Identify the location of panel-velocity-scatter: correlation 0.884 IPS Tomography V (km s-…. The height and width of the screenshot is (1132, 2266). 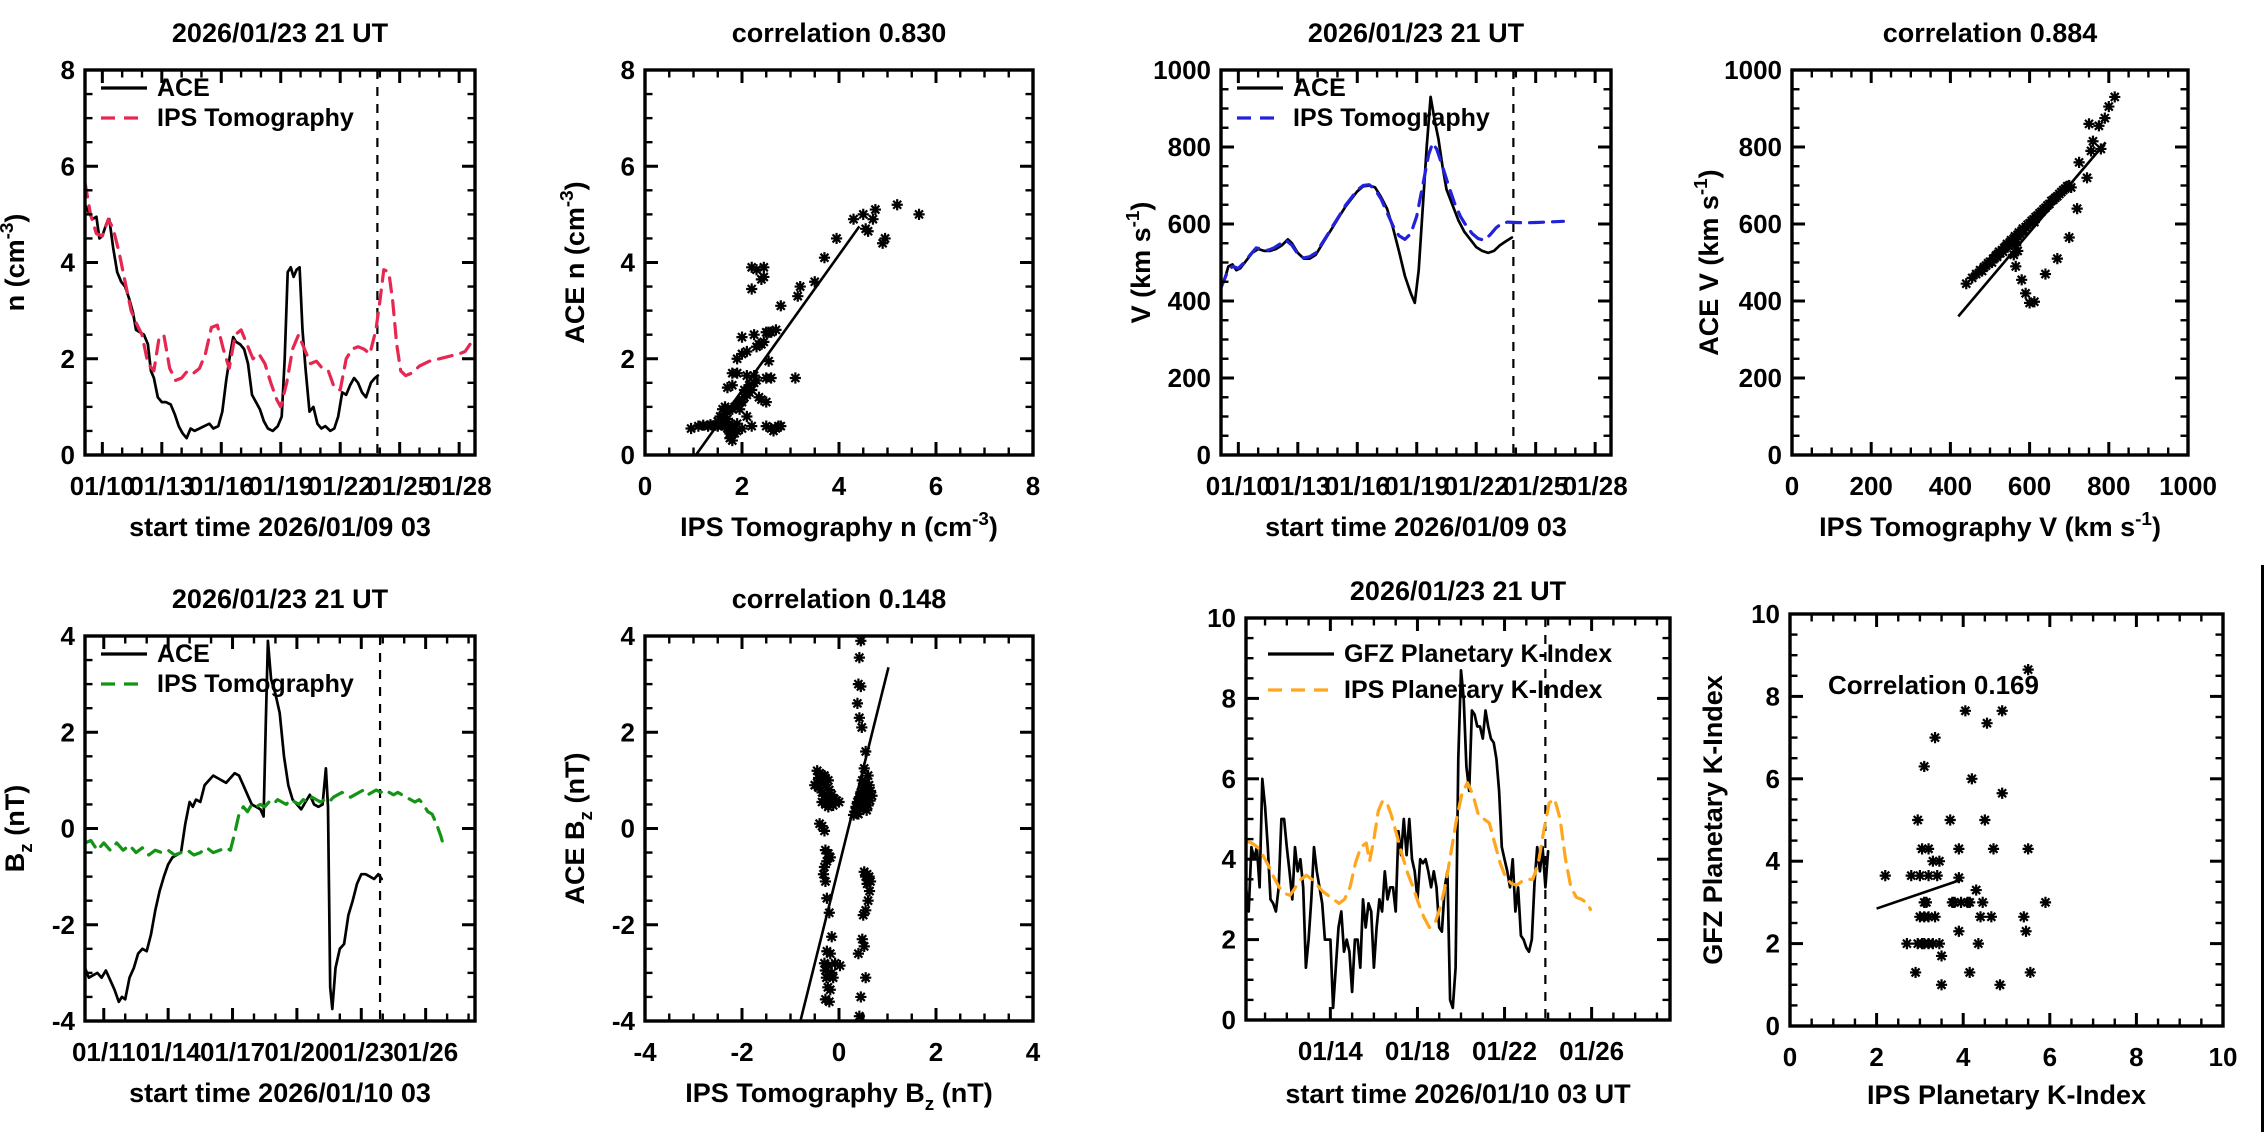
(1954, 280).